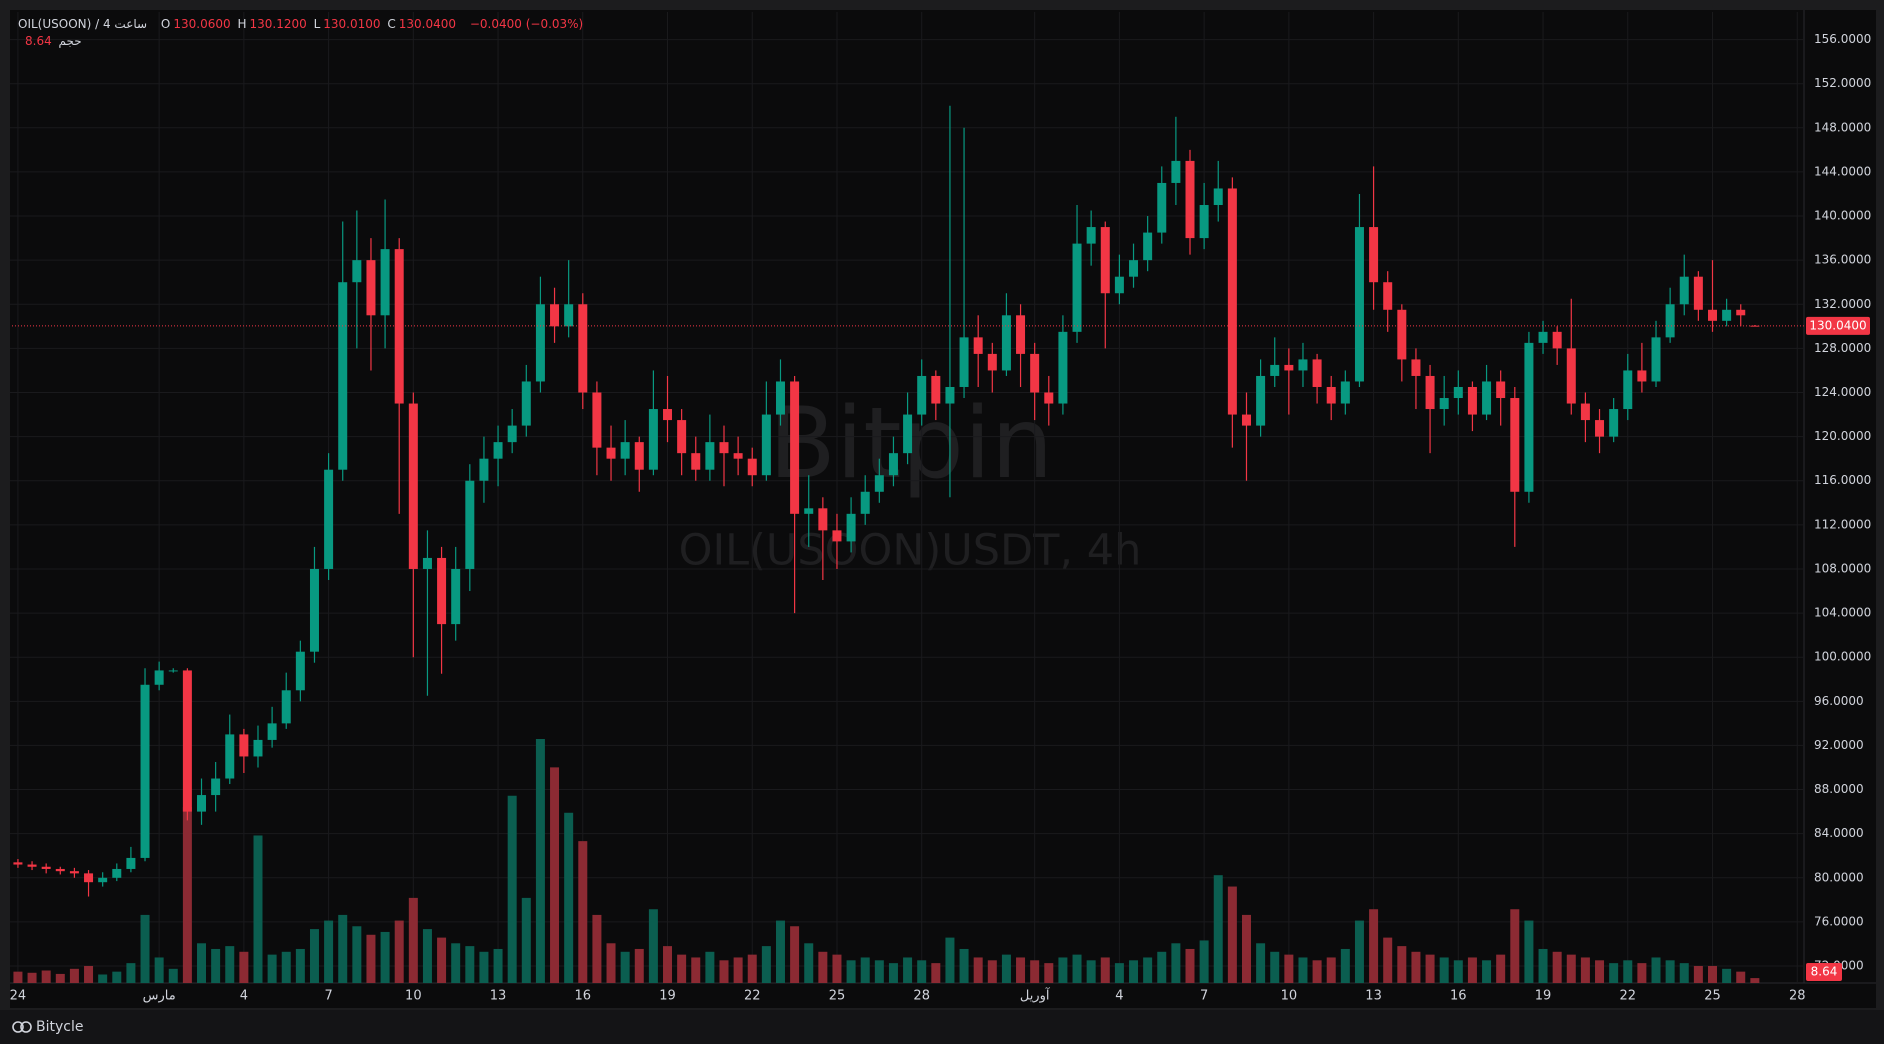 This screenshot has height=1044, width=1884. I want to click on high-value: 130.1200, so click(278, 24).